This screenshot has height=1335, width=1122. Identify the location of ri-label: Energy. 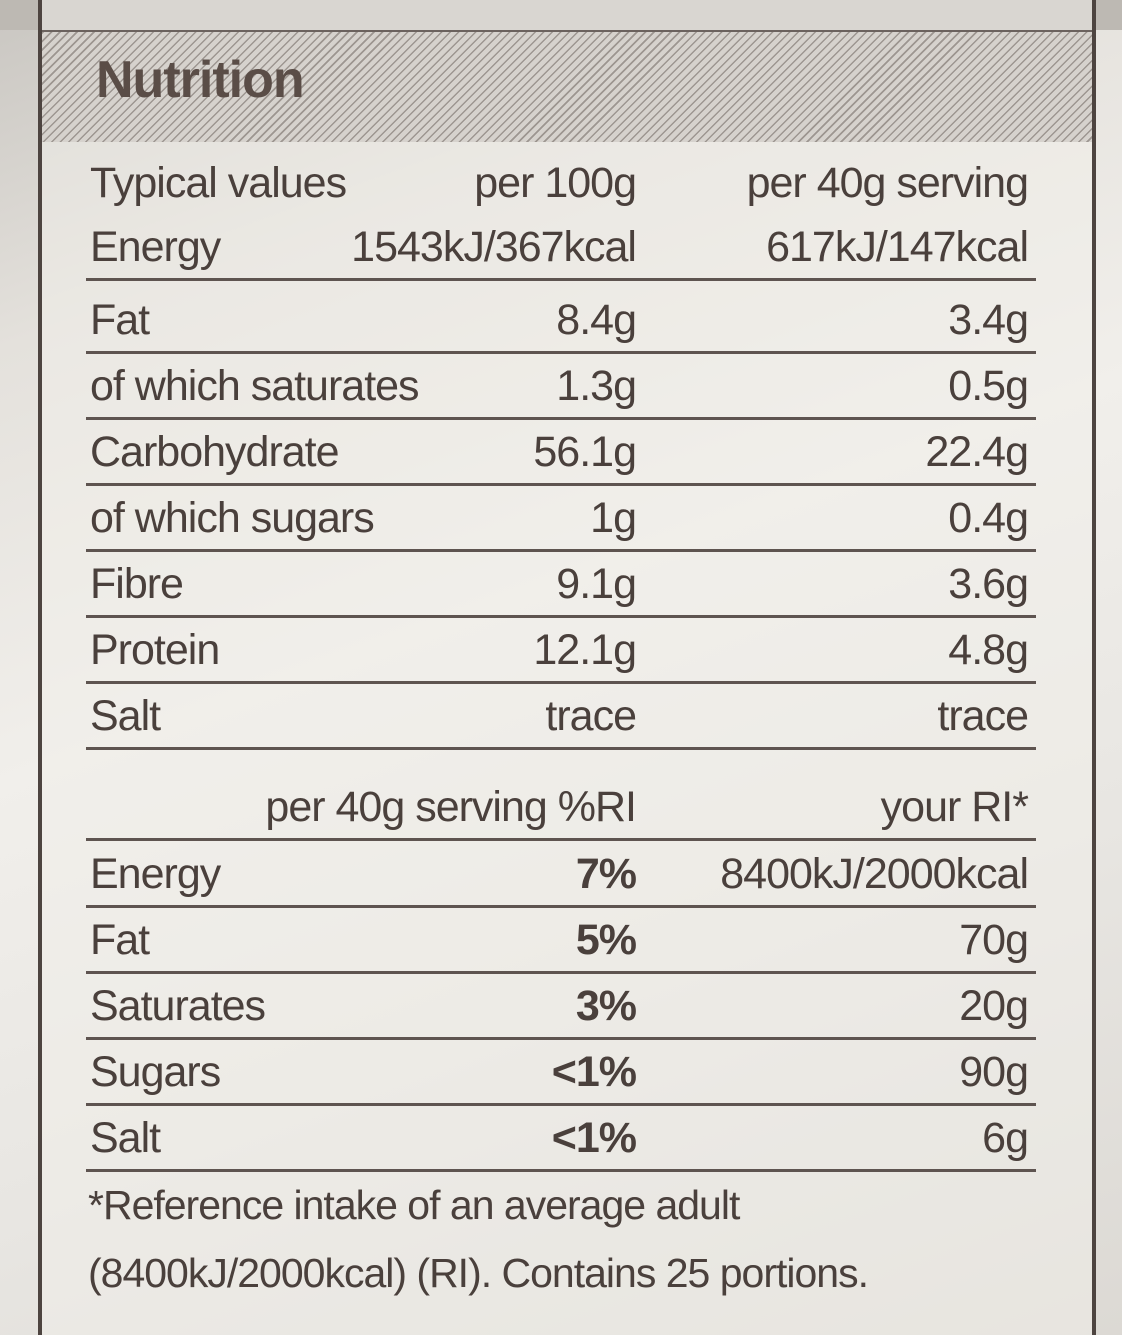
(155, 874).